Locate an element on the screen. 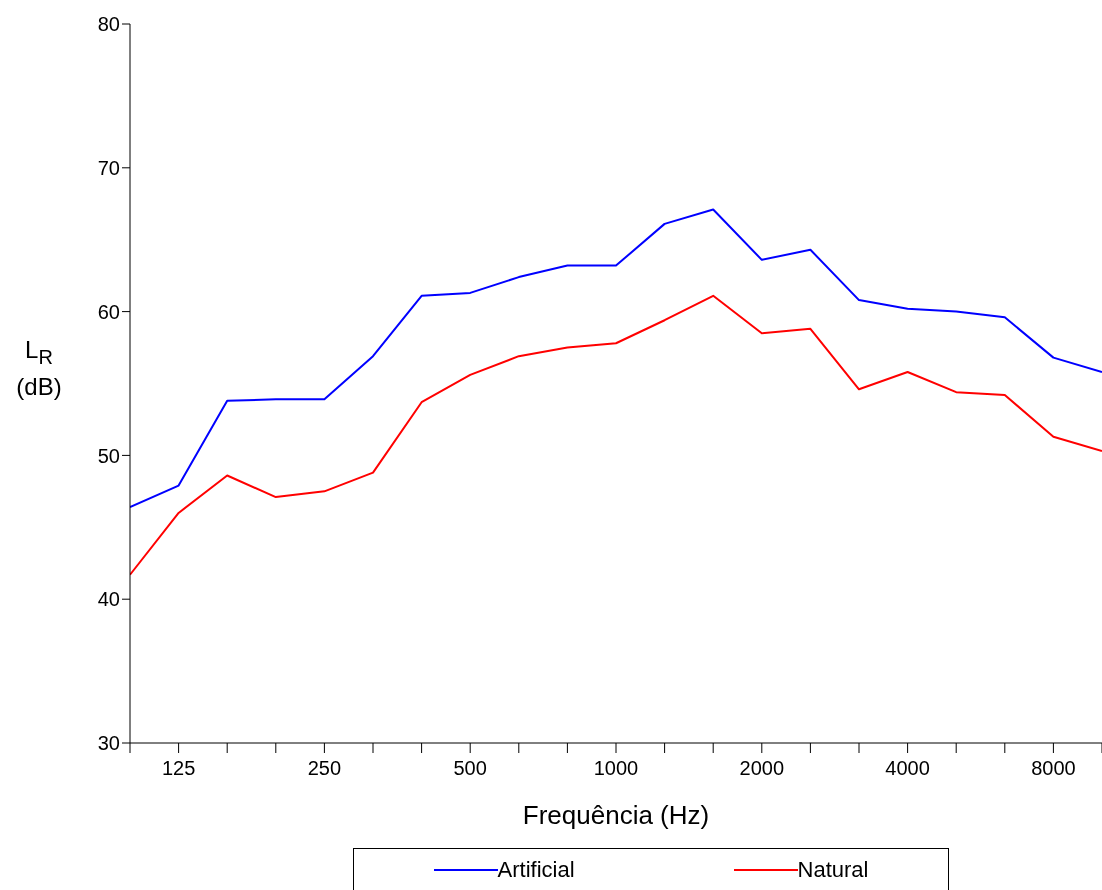 The image size is (1102, 890). x-tick-label: 1000 is located at coordinates (616, 768).